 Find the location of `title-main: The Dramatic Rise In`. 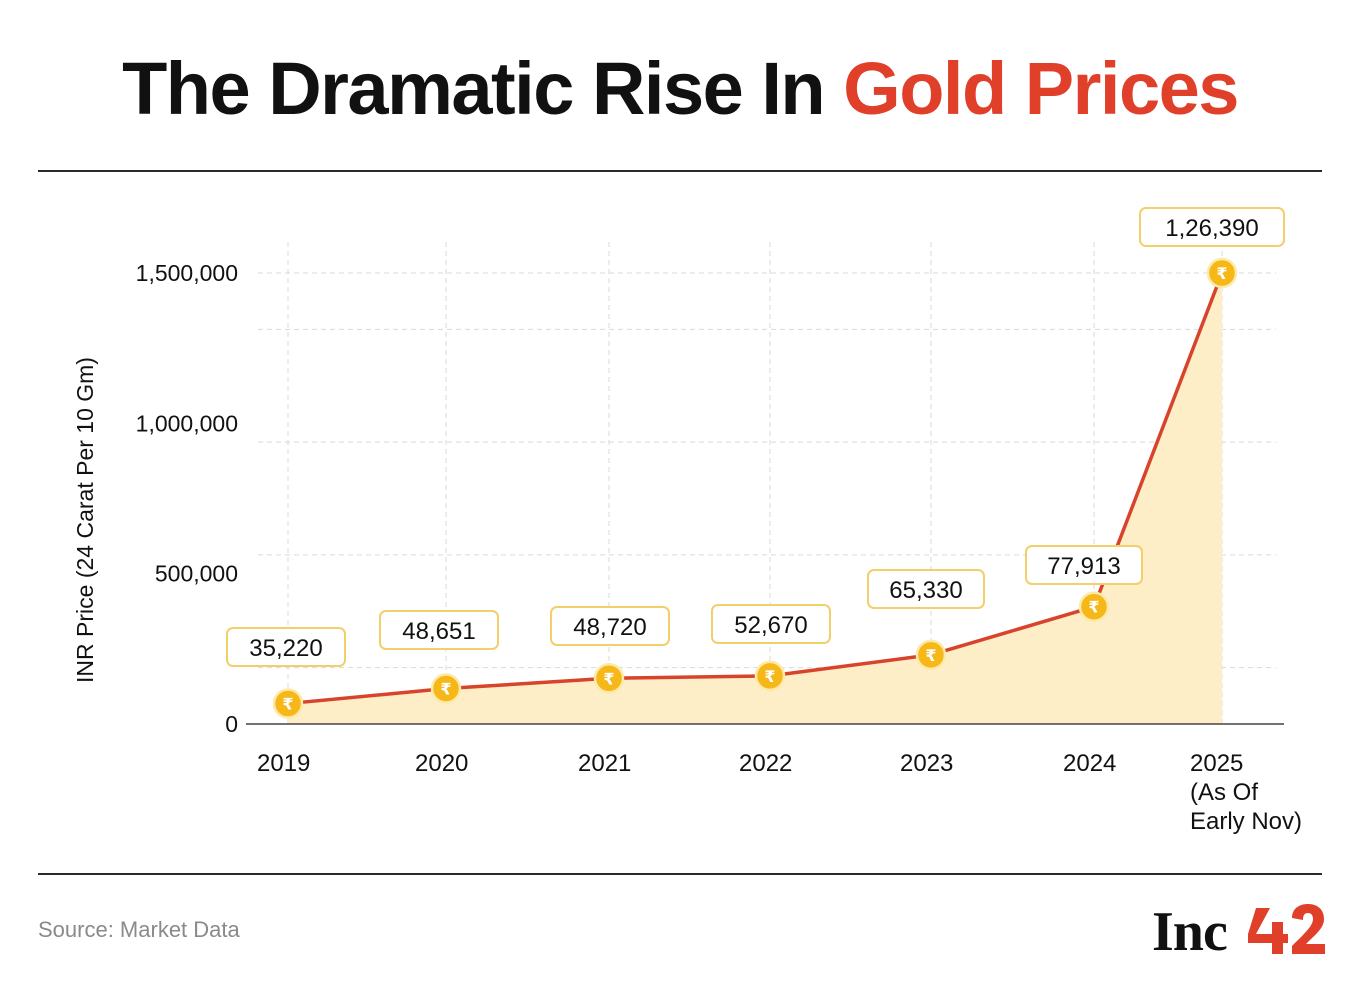

title-main: The Dramatic Rise In is located at coordinates (474, 88).